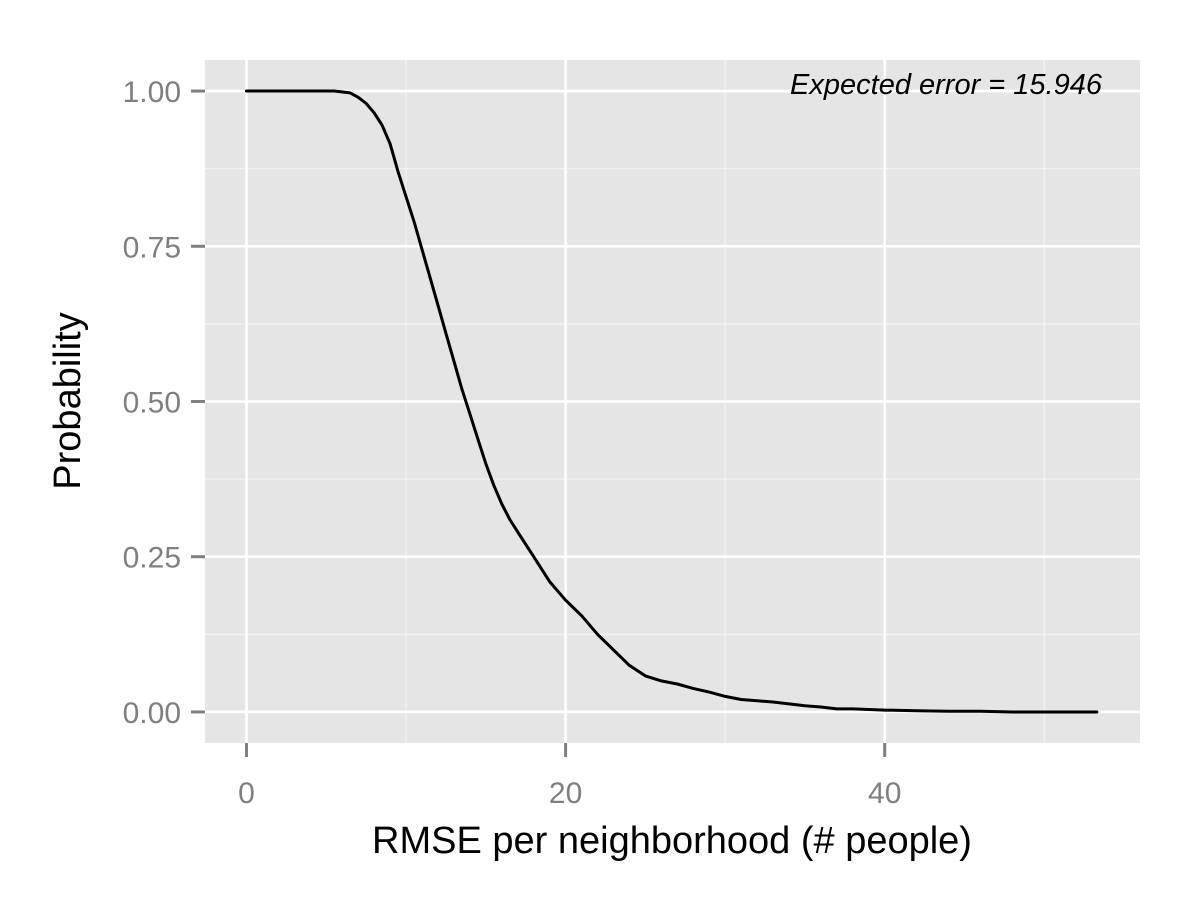 The width and height of the screenshot is (1200, 900). What do you see at coordinates (152, 247) in the screenshot?
I see `y-tick-label: 0.75` at bounding box center [152, 247].